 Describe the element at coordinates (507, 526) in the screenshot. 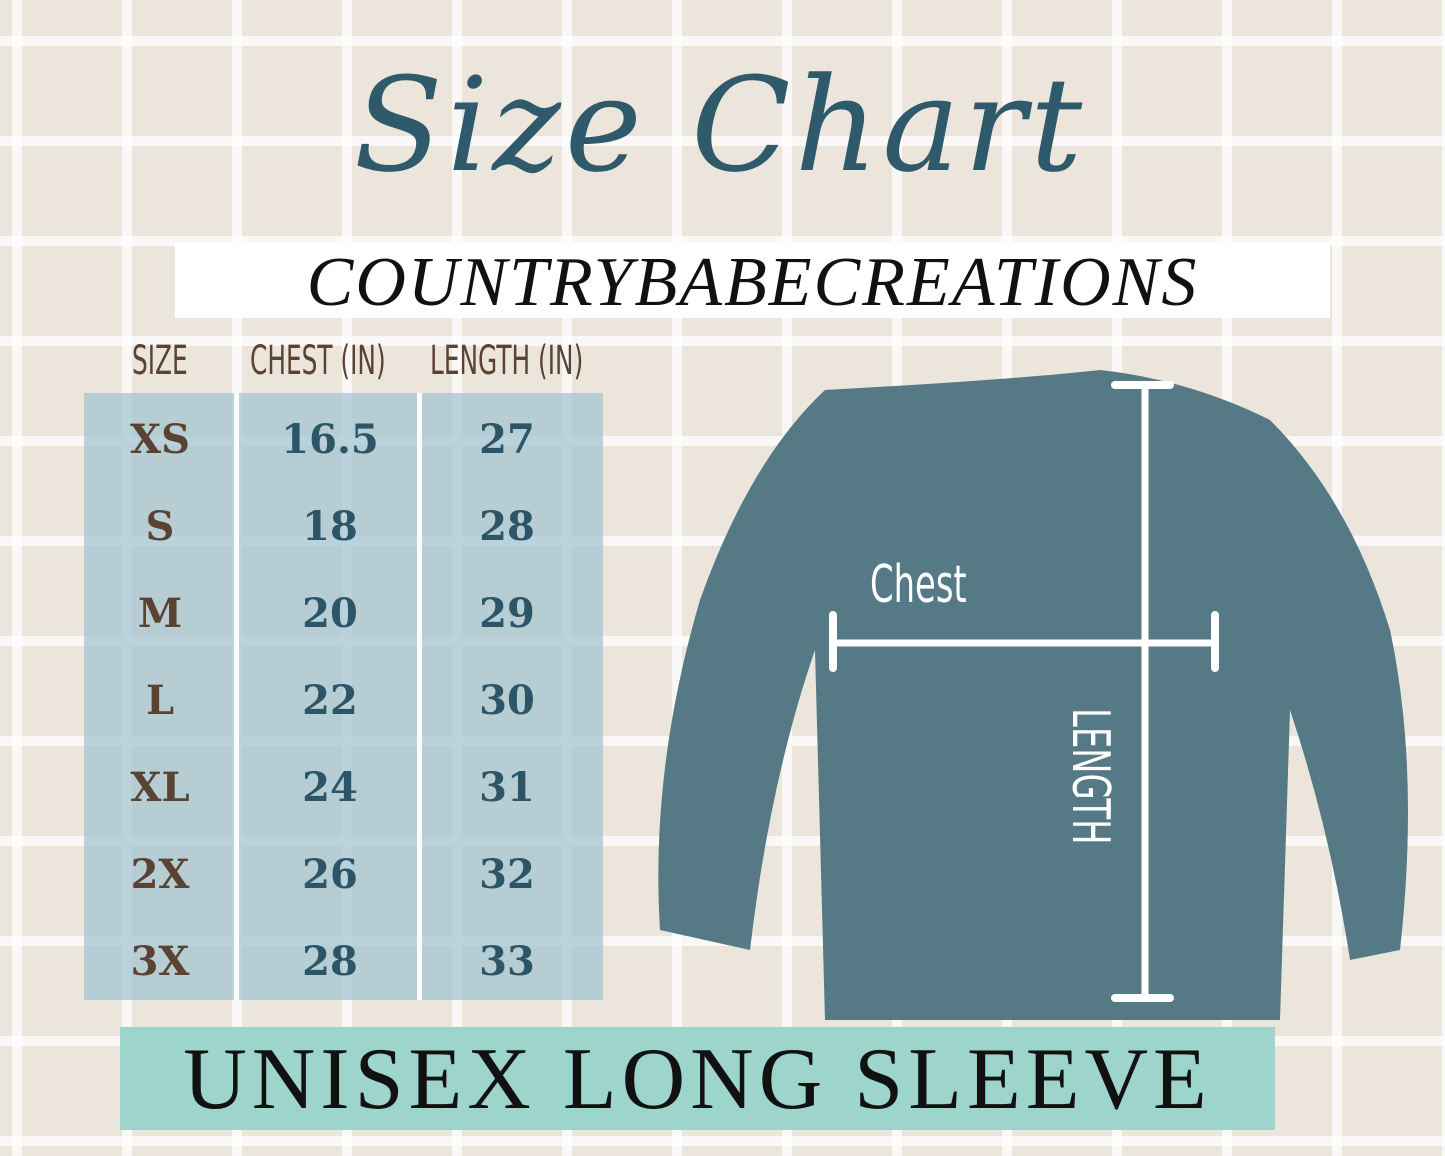

I see `cell-length: 28` at that location.